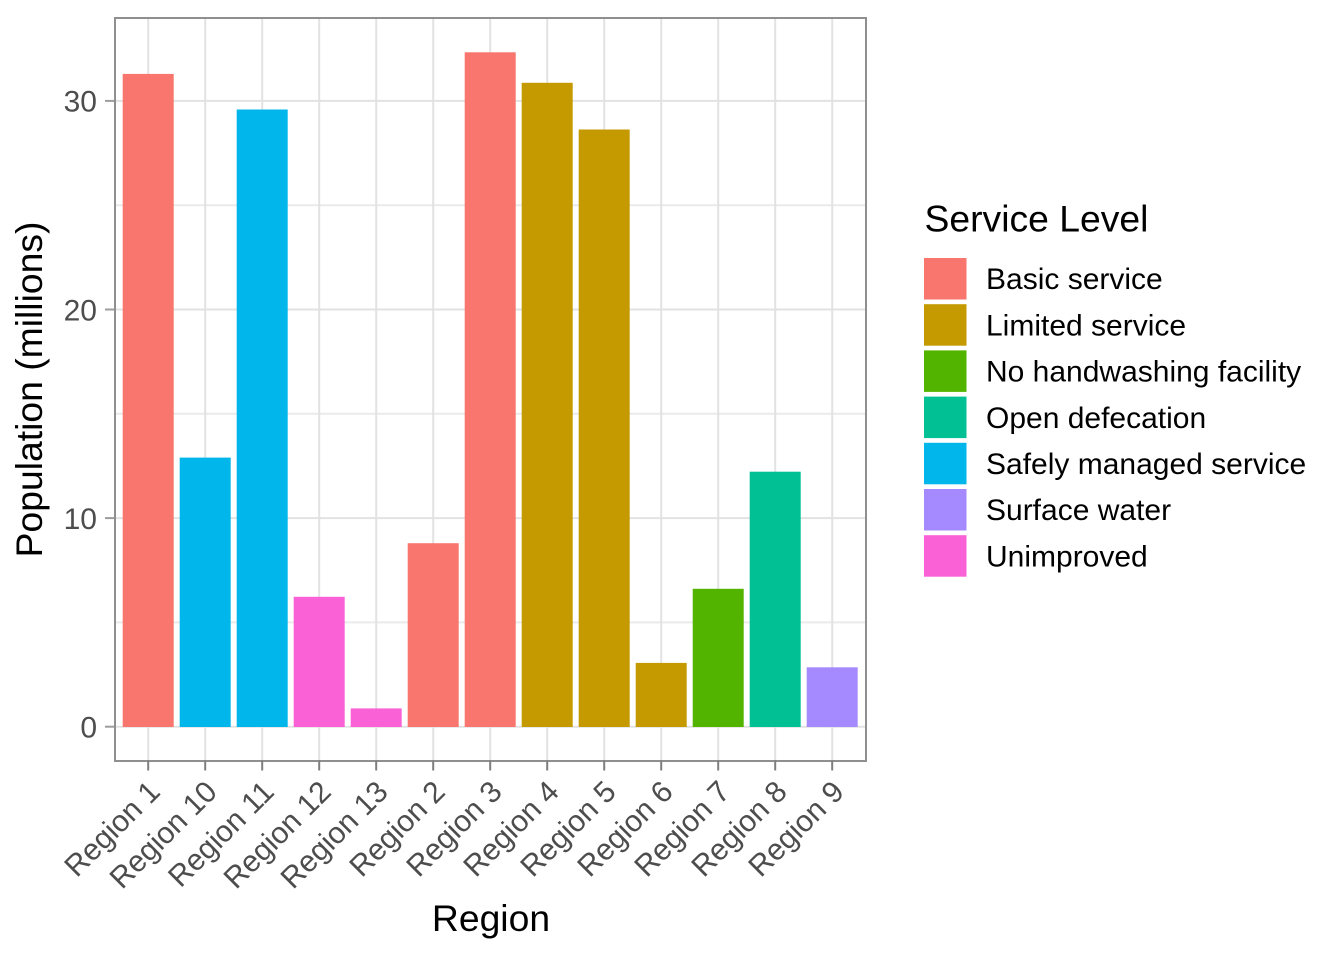  Describe the element at coordinates (1037, 218) in the screenshot. I see `svg-text: Service Level` at that location.